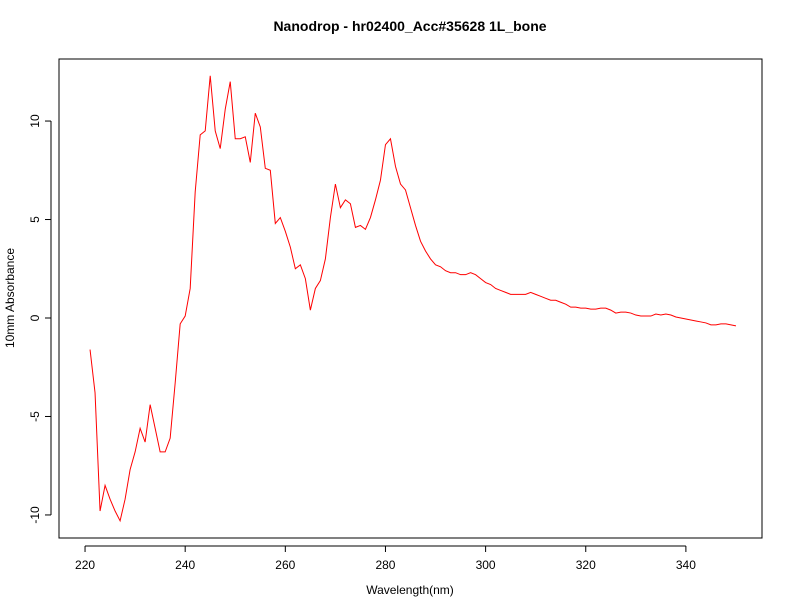  Describe the element at coordinates (409, 26) in the screenshot. I see `chart-title: Nanodrop - hr02400_Acc#35628 1L_bone` at that location.